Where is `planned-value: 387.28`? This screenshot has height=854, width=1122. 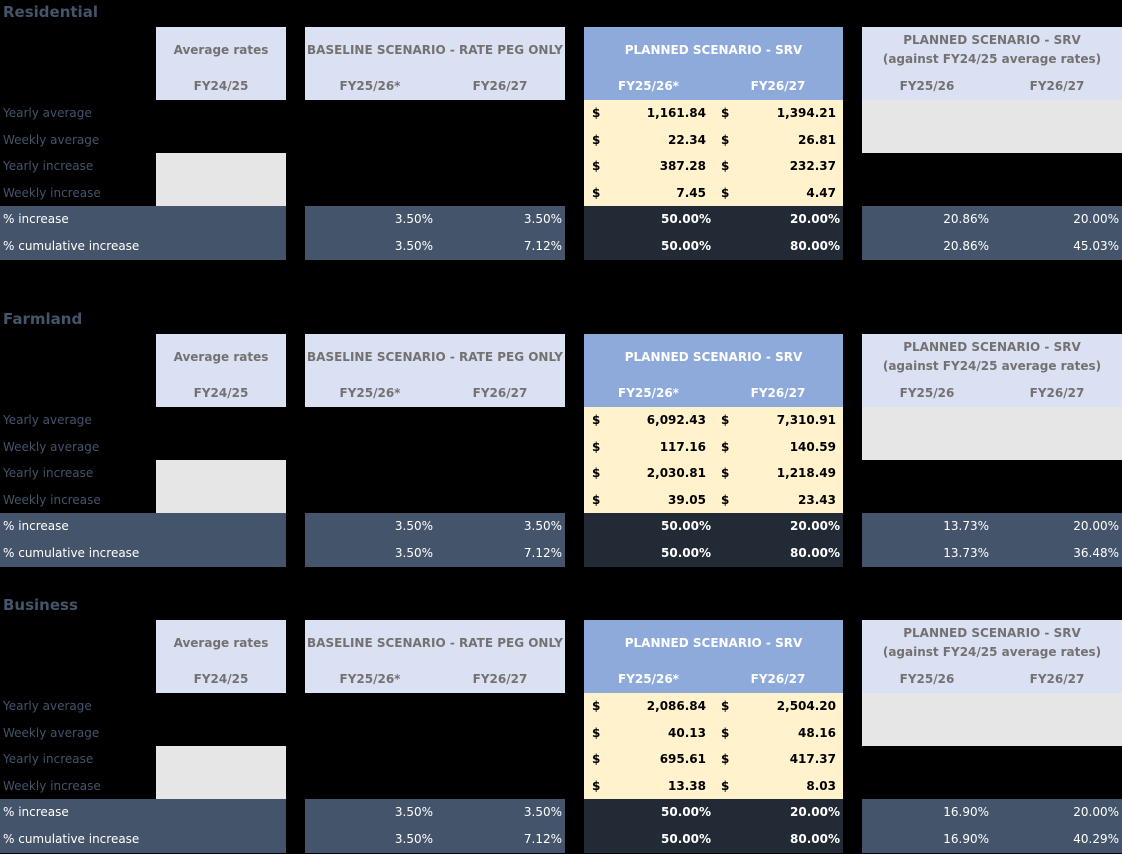
planned-value: 387.28 is located at coordinates (682, 166).